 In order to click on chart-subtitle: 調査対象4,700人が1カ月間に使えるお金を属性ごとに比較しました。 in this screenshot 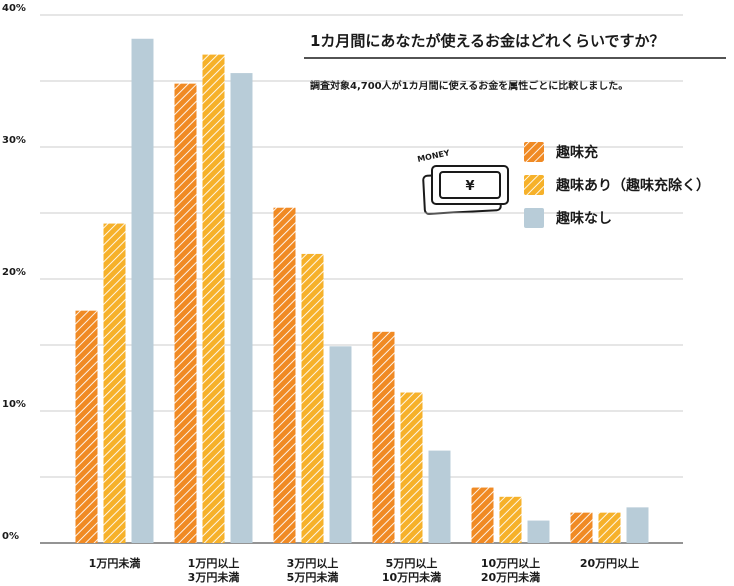, I will do `click(469, 85)`.